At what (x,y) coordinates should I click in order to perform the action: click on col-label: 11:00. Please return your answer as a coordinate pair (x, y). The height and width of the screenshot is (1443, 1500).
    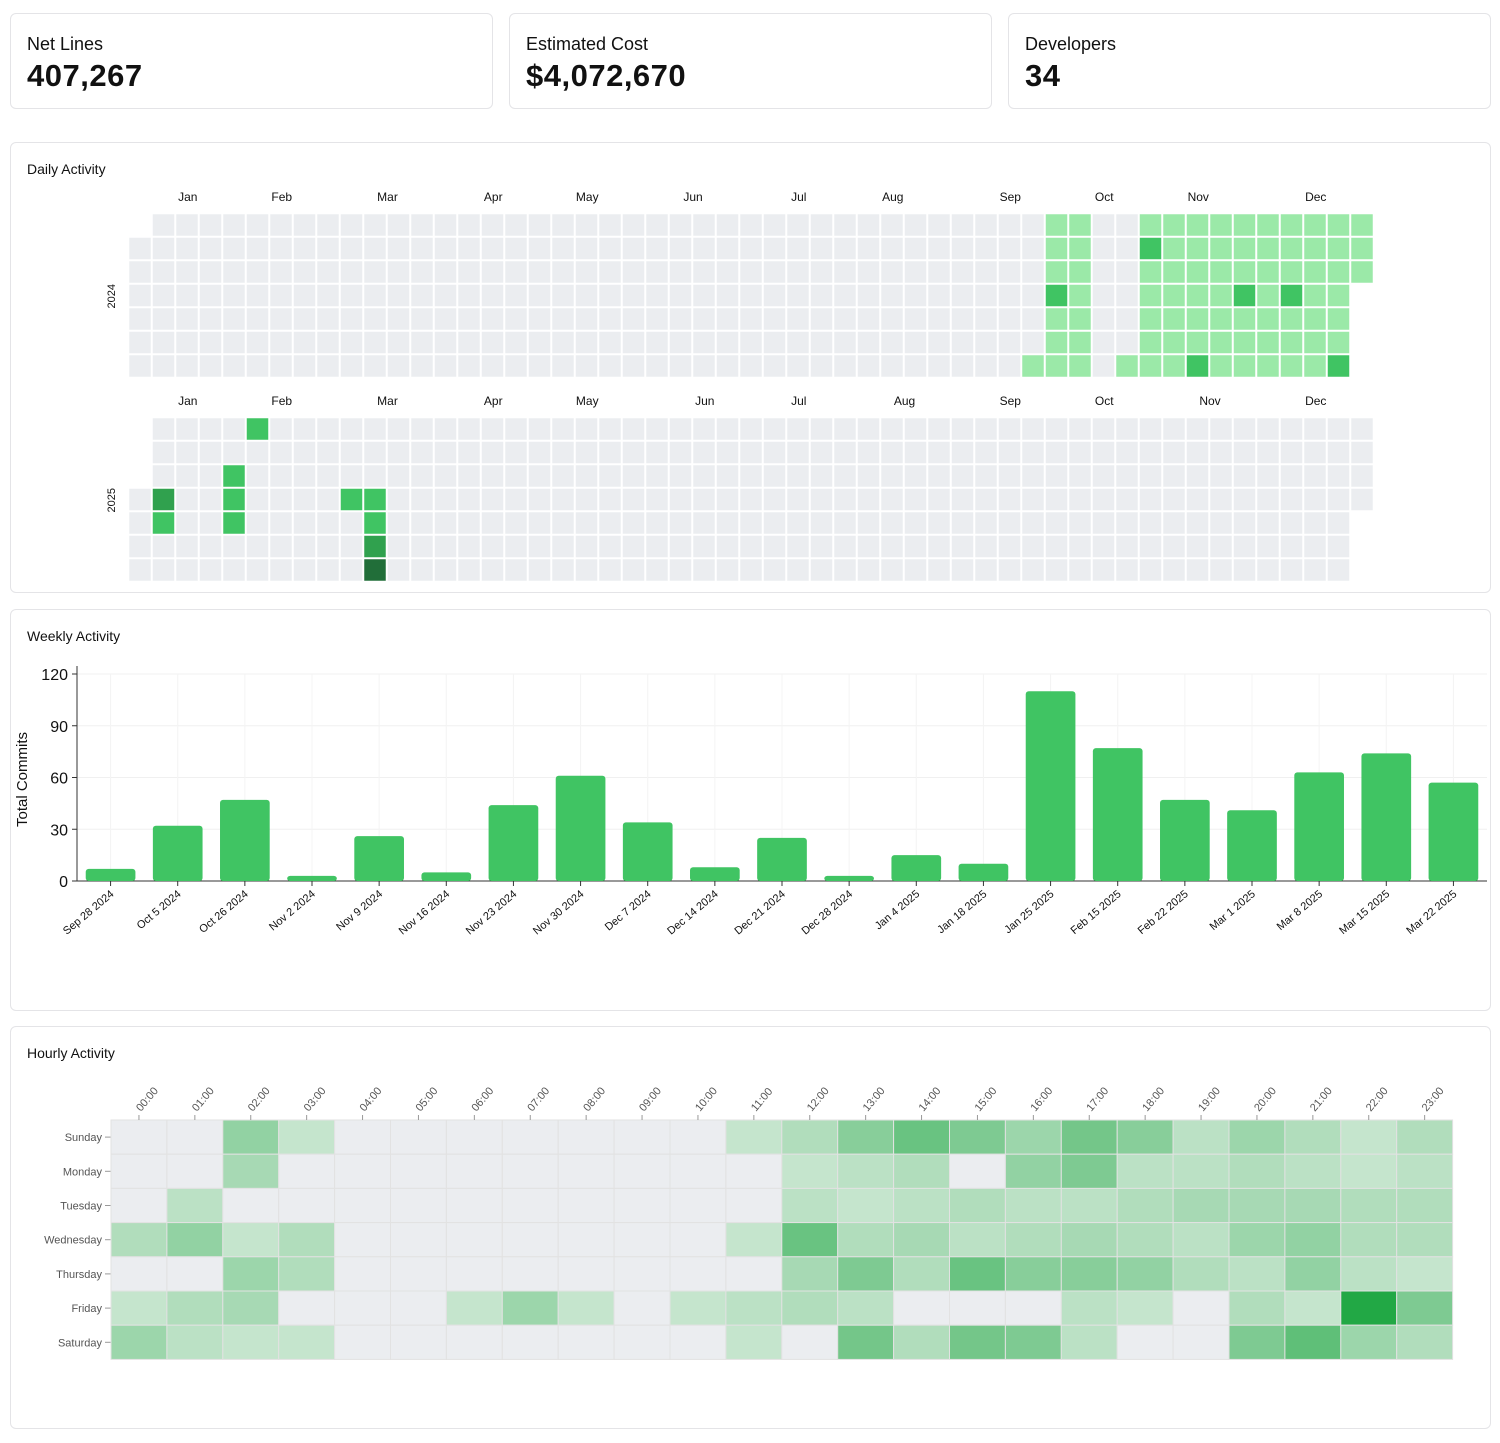
    Looking at the image, I should click on (762, 1100).